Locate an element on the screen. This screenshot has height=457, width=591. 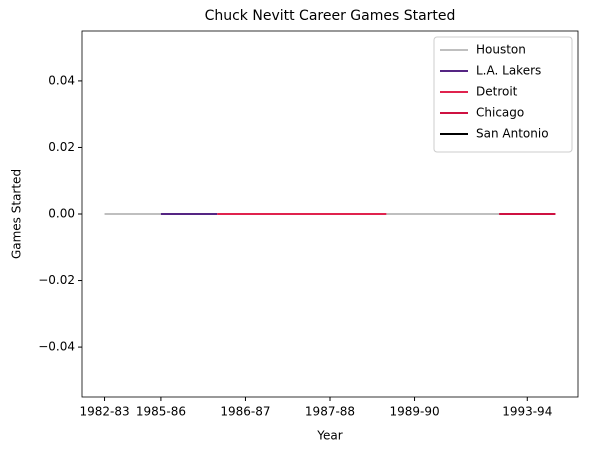
x-tick-label: 1982-83 is located at coordinates (104, 412).